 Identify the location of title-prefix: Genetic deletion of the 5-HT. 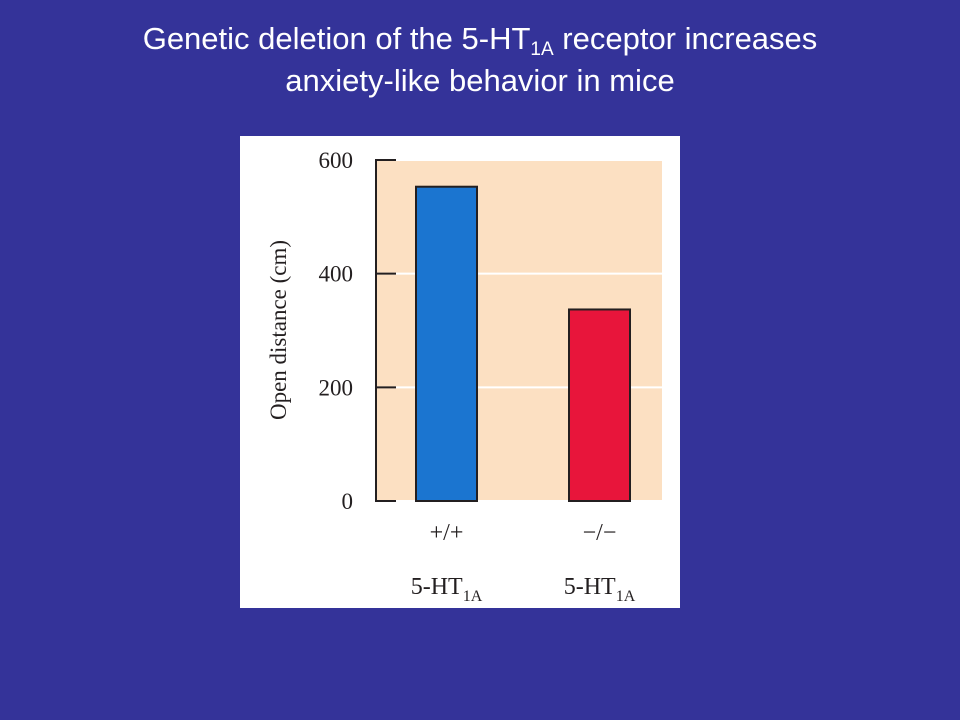
(336, 38).